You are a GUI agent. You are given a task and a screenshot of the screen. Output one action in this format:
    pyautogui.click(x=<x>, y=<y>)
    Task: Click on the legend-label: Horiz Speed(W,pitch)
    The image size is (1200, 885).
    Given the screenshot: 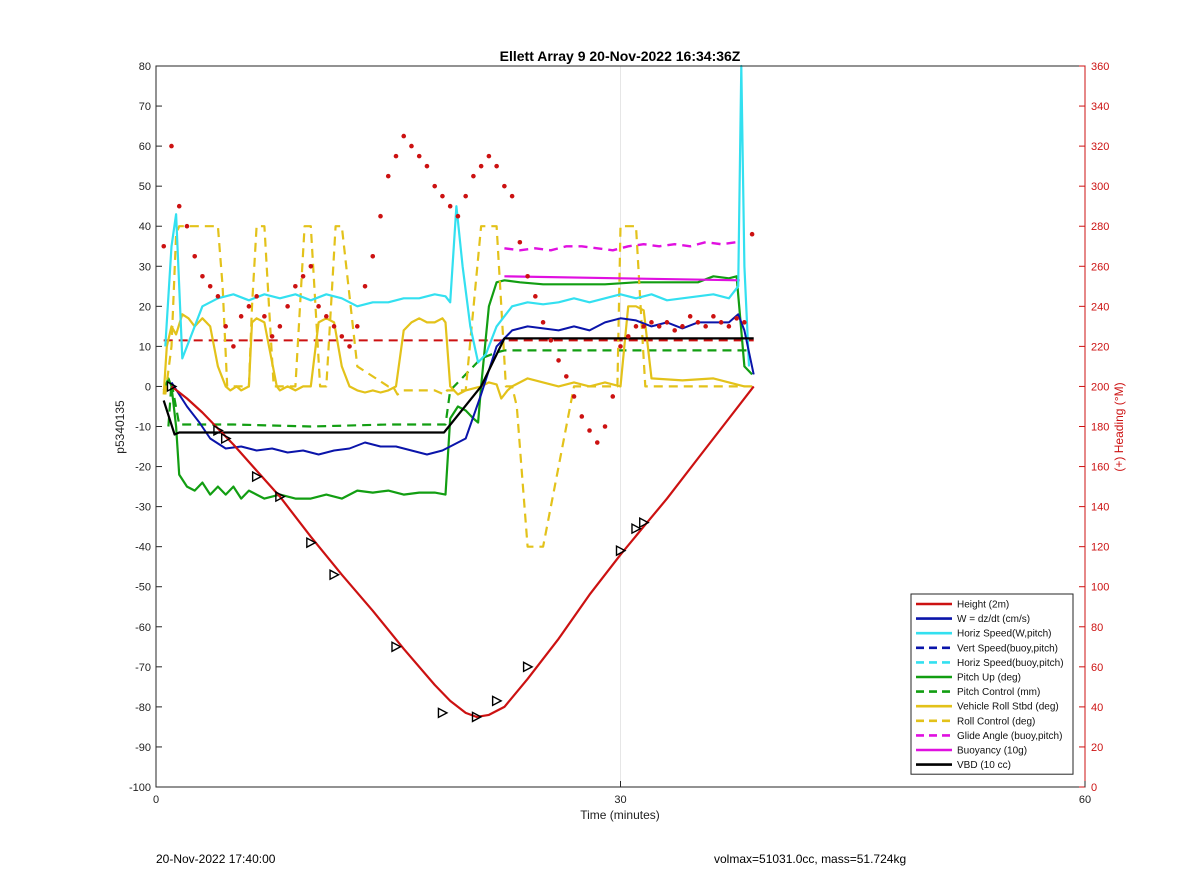 What is the action you would take?
    pyautogui.click(x=1004, y=634)
    